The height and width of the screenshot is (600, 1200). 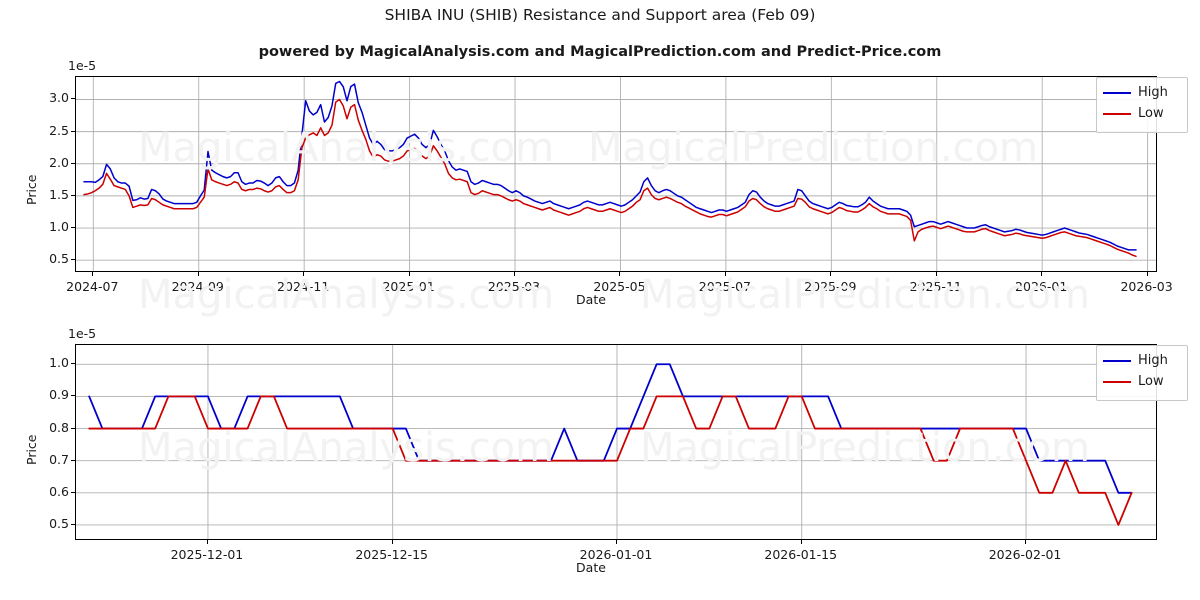 I want to click on top-xtick-label: 2025-05, so click(x=619, y=286).